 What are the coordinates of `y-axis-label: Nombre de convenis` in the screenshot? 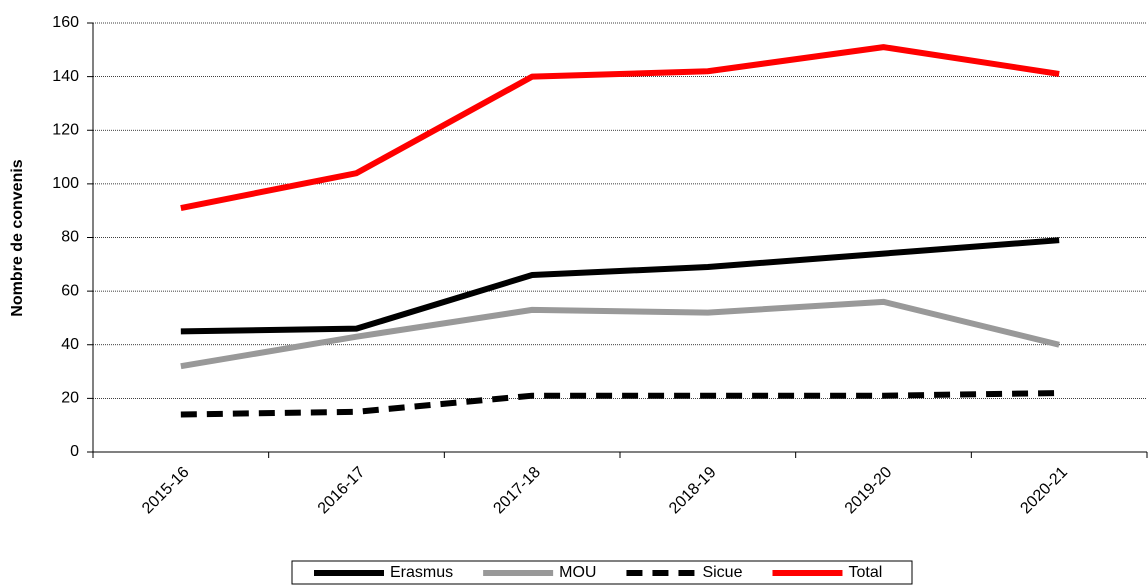 It's located at (17, 237).